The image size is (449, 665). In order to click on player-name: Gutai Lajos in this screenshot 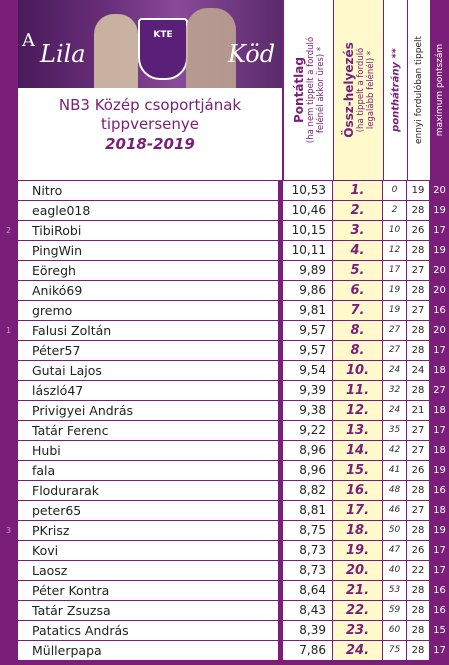, I will do `click(148, 370)`.